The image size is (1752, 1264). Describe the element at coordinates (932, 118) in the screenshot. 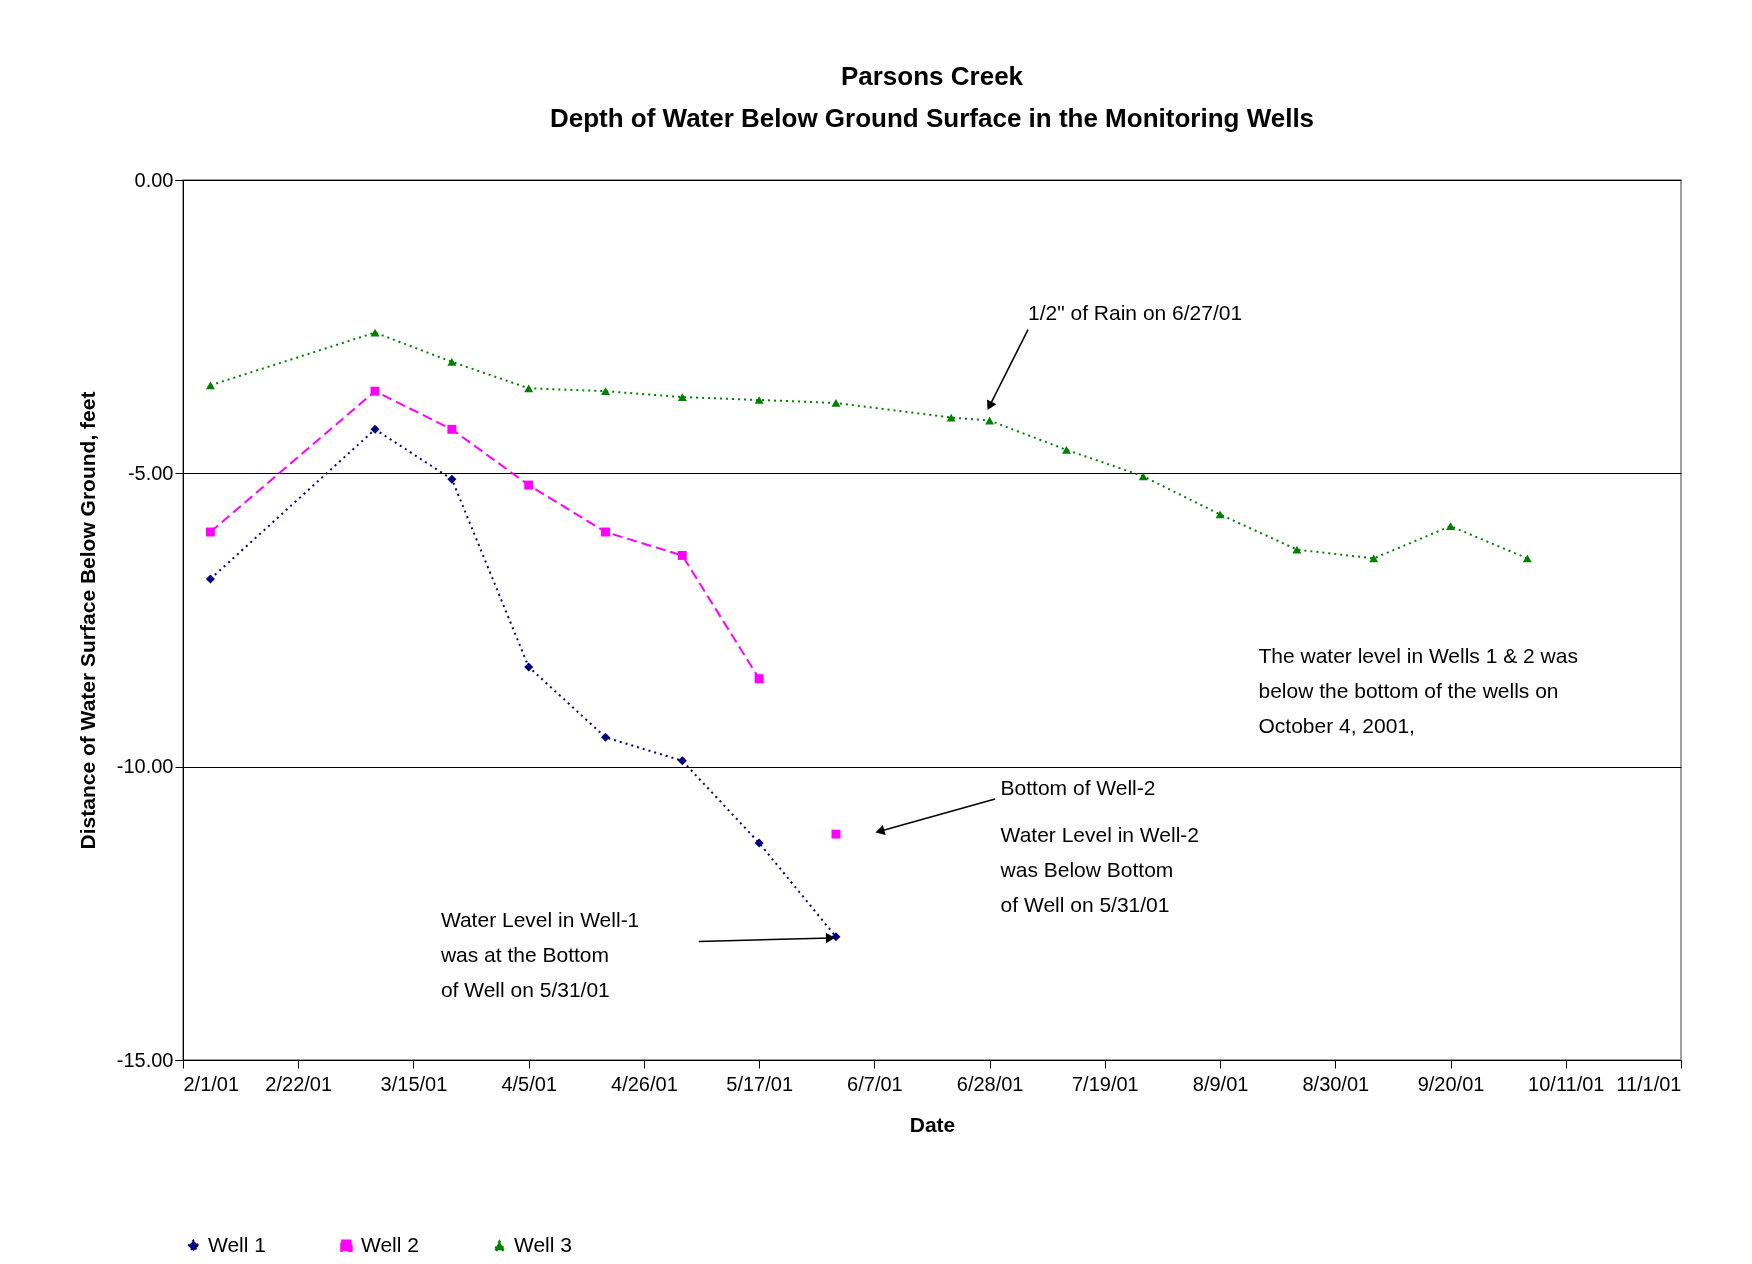

I see `chart-subtitle: Depth of Water Below Ground Surface in the Monitoring Wells` at that location.